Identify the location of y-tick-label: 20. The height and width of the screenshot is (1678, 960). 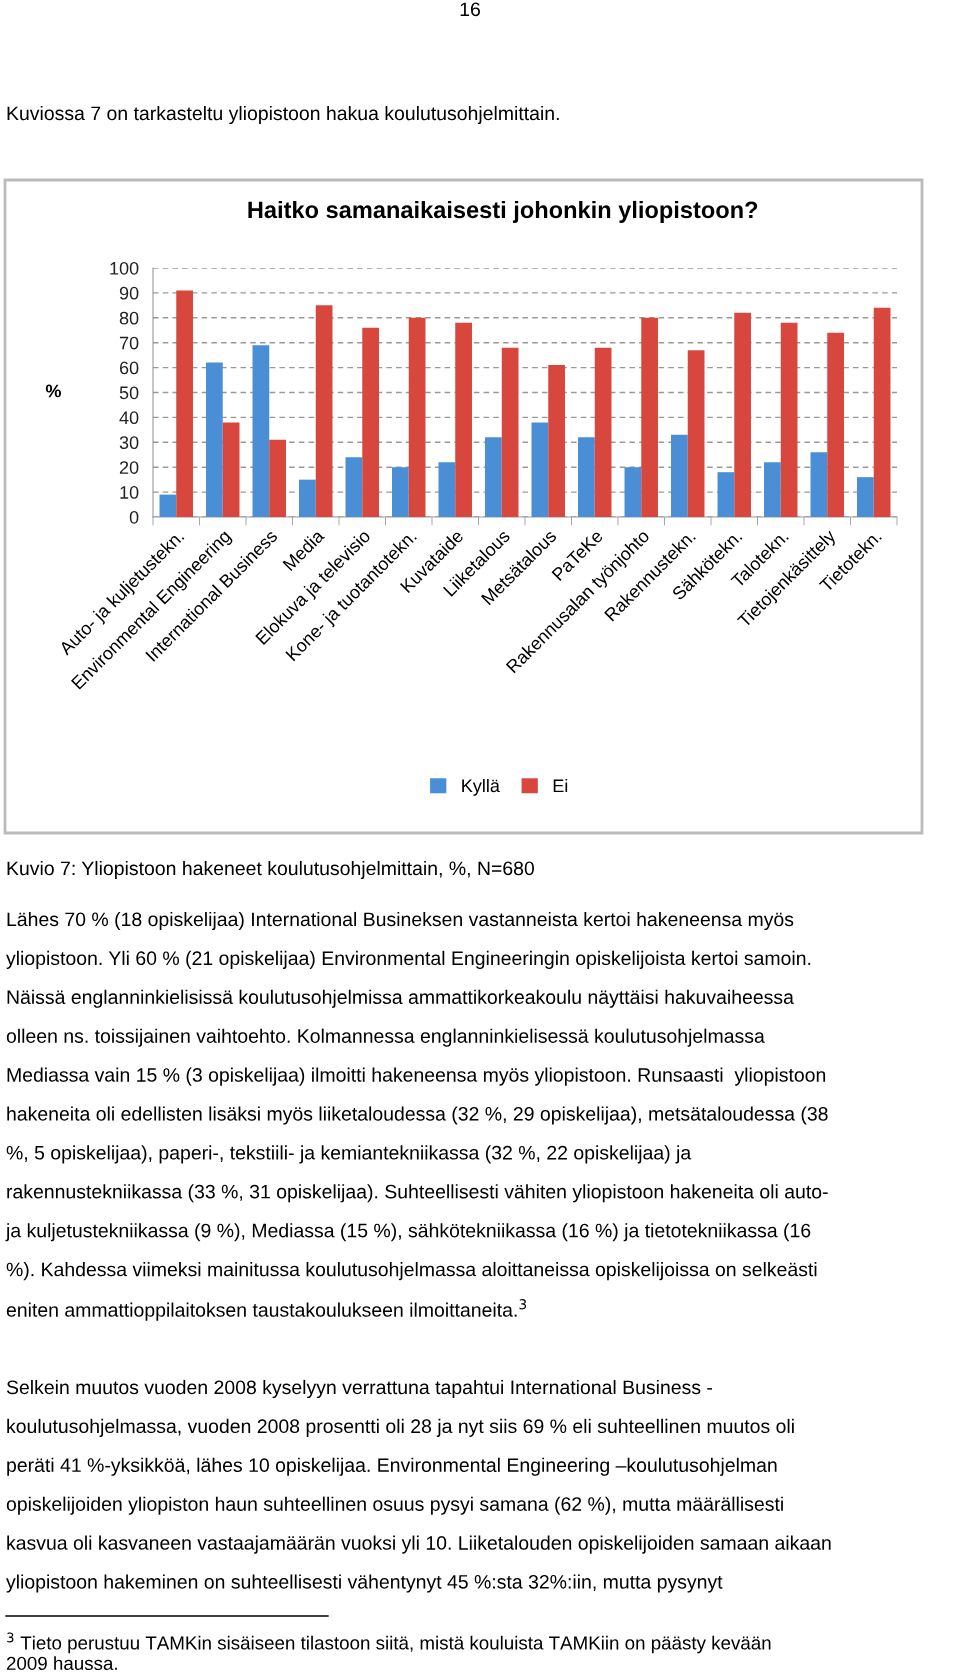
(129, 467).